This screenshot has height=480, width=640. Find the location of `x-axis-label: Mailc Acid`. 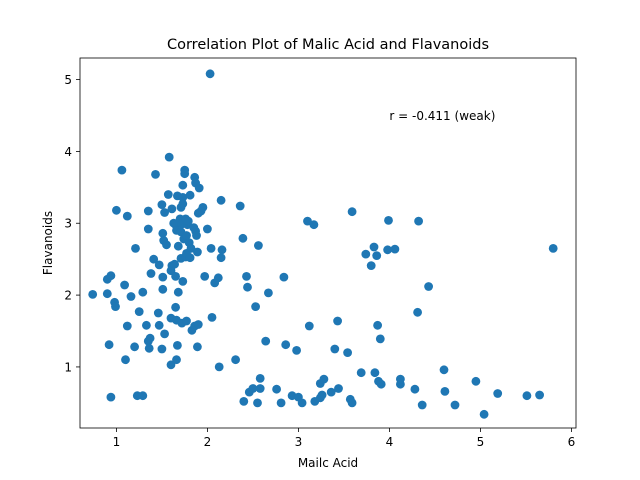

x-axis-label: Mailc Acid is located at coordinates (328, 463).